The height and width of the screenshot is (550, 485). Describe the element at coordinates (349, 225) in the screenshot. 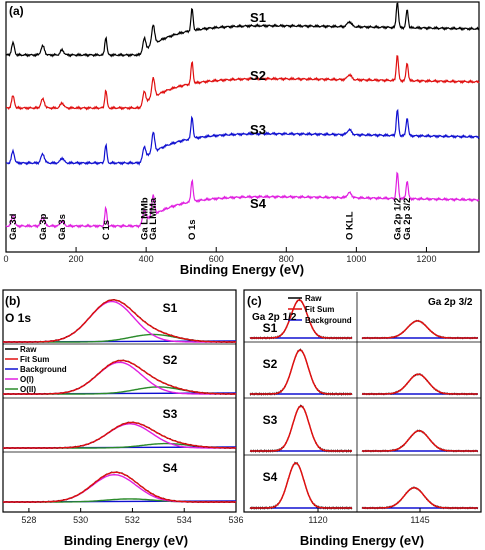

I see `peak-label: O KLL` at that location.